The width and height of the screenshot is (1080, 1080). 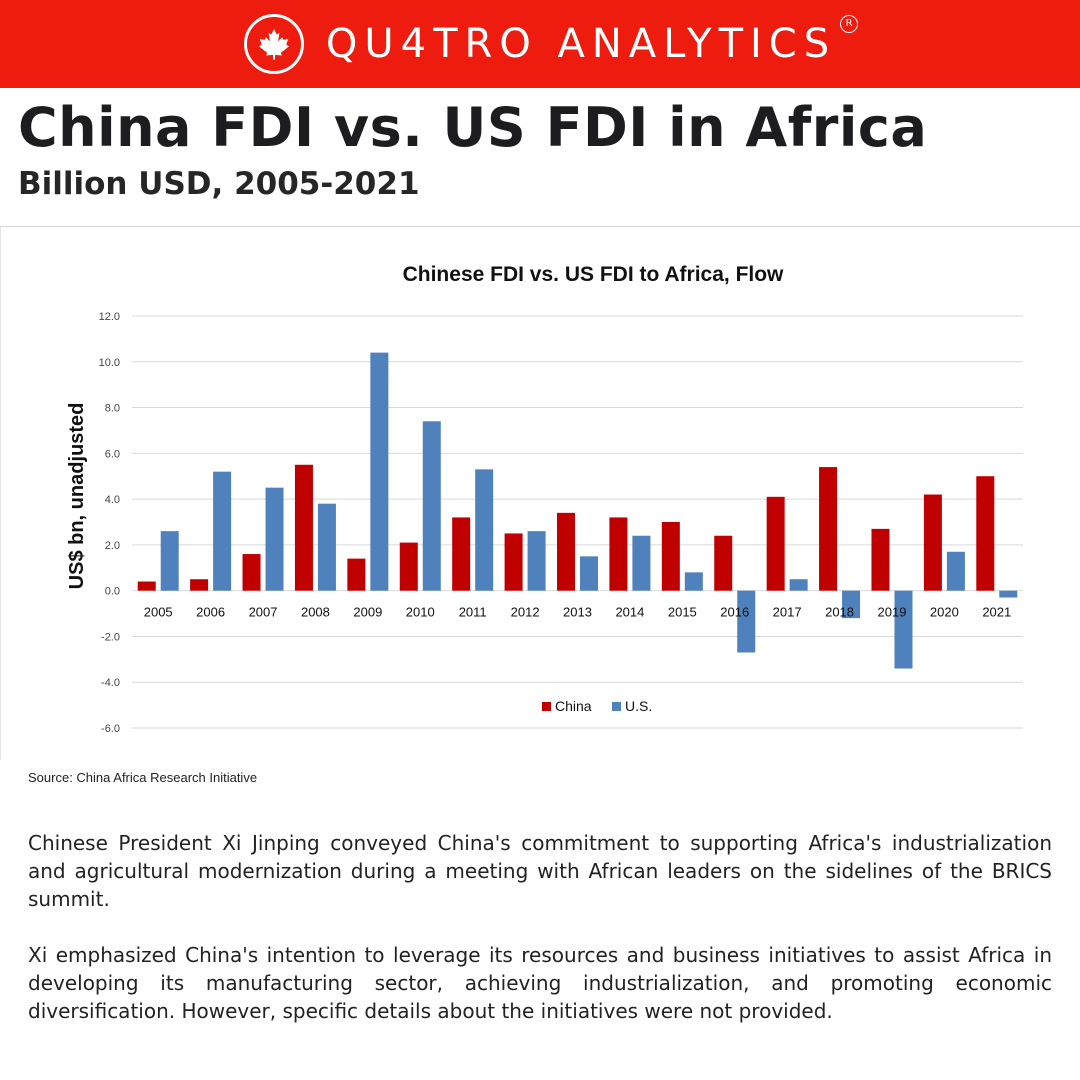 What do you see at coordinates (573, 706) in the screenshot?
I see `legend-label: China` at bounding box center [573, 706].